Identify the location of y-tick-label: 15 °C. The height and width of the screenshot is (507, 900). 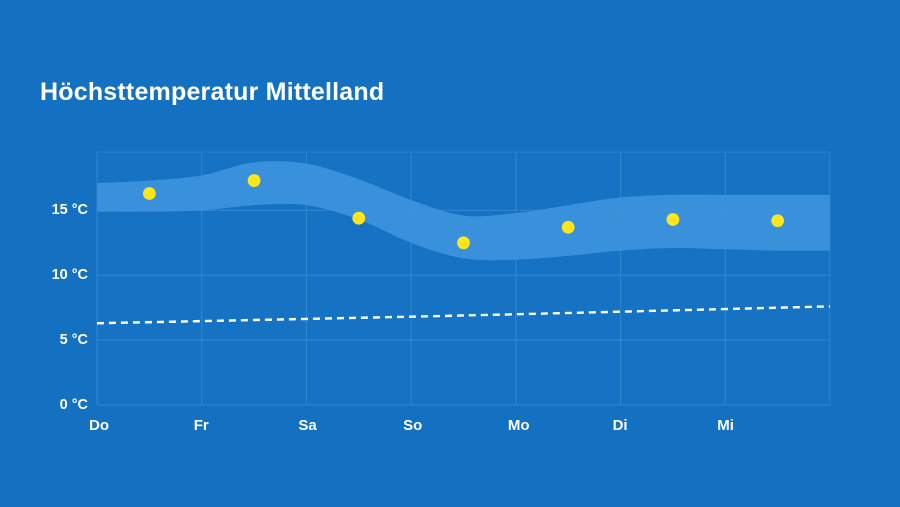
(69, 210).